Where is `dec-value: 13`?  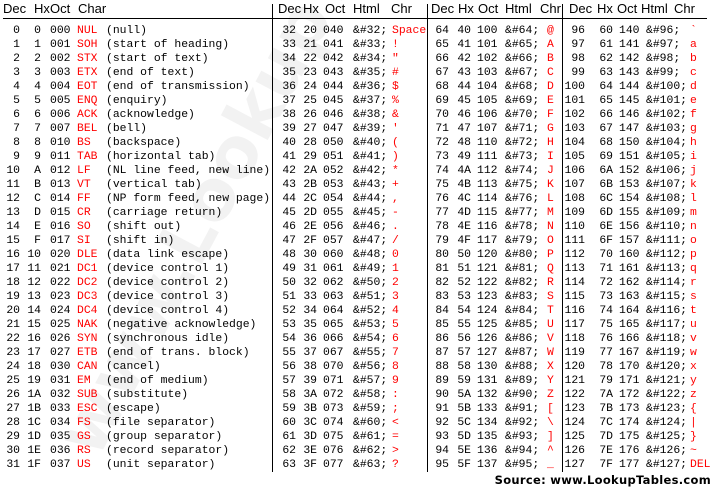 dec-value: 13 is located at coordinates (13, 213).